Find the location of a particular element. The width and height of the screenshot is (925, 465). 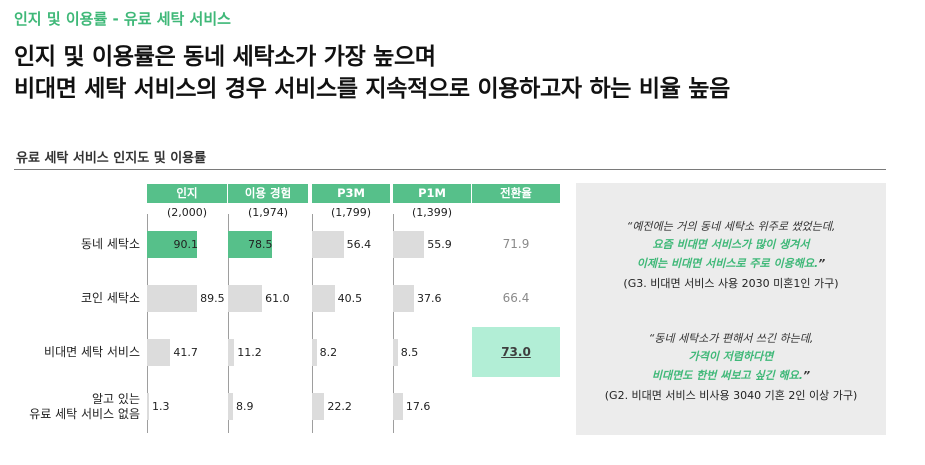

column-header-2: P3M is located at coordinates (351, 193).